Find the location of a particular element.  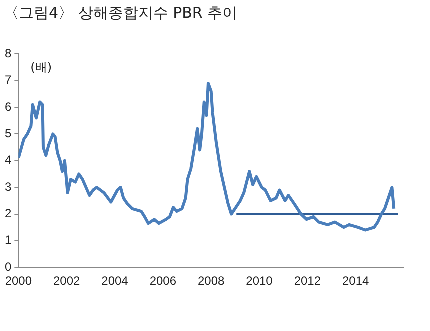

chart-title: 〈그림4〉 상해종합지수 PBR 추이 is located at coordinates (121, 13).